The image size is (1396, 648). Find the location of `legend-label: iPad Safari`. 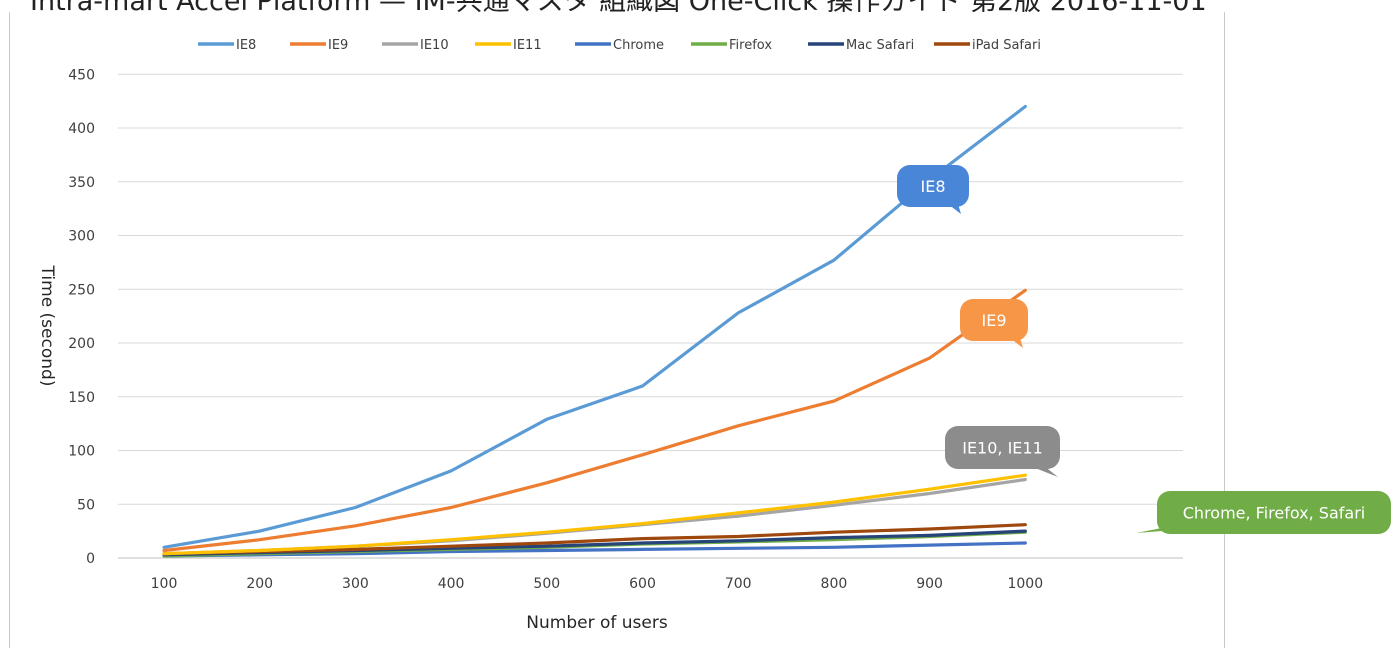

legend-label: iPad Safari is located at coordinates (1006, 45).